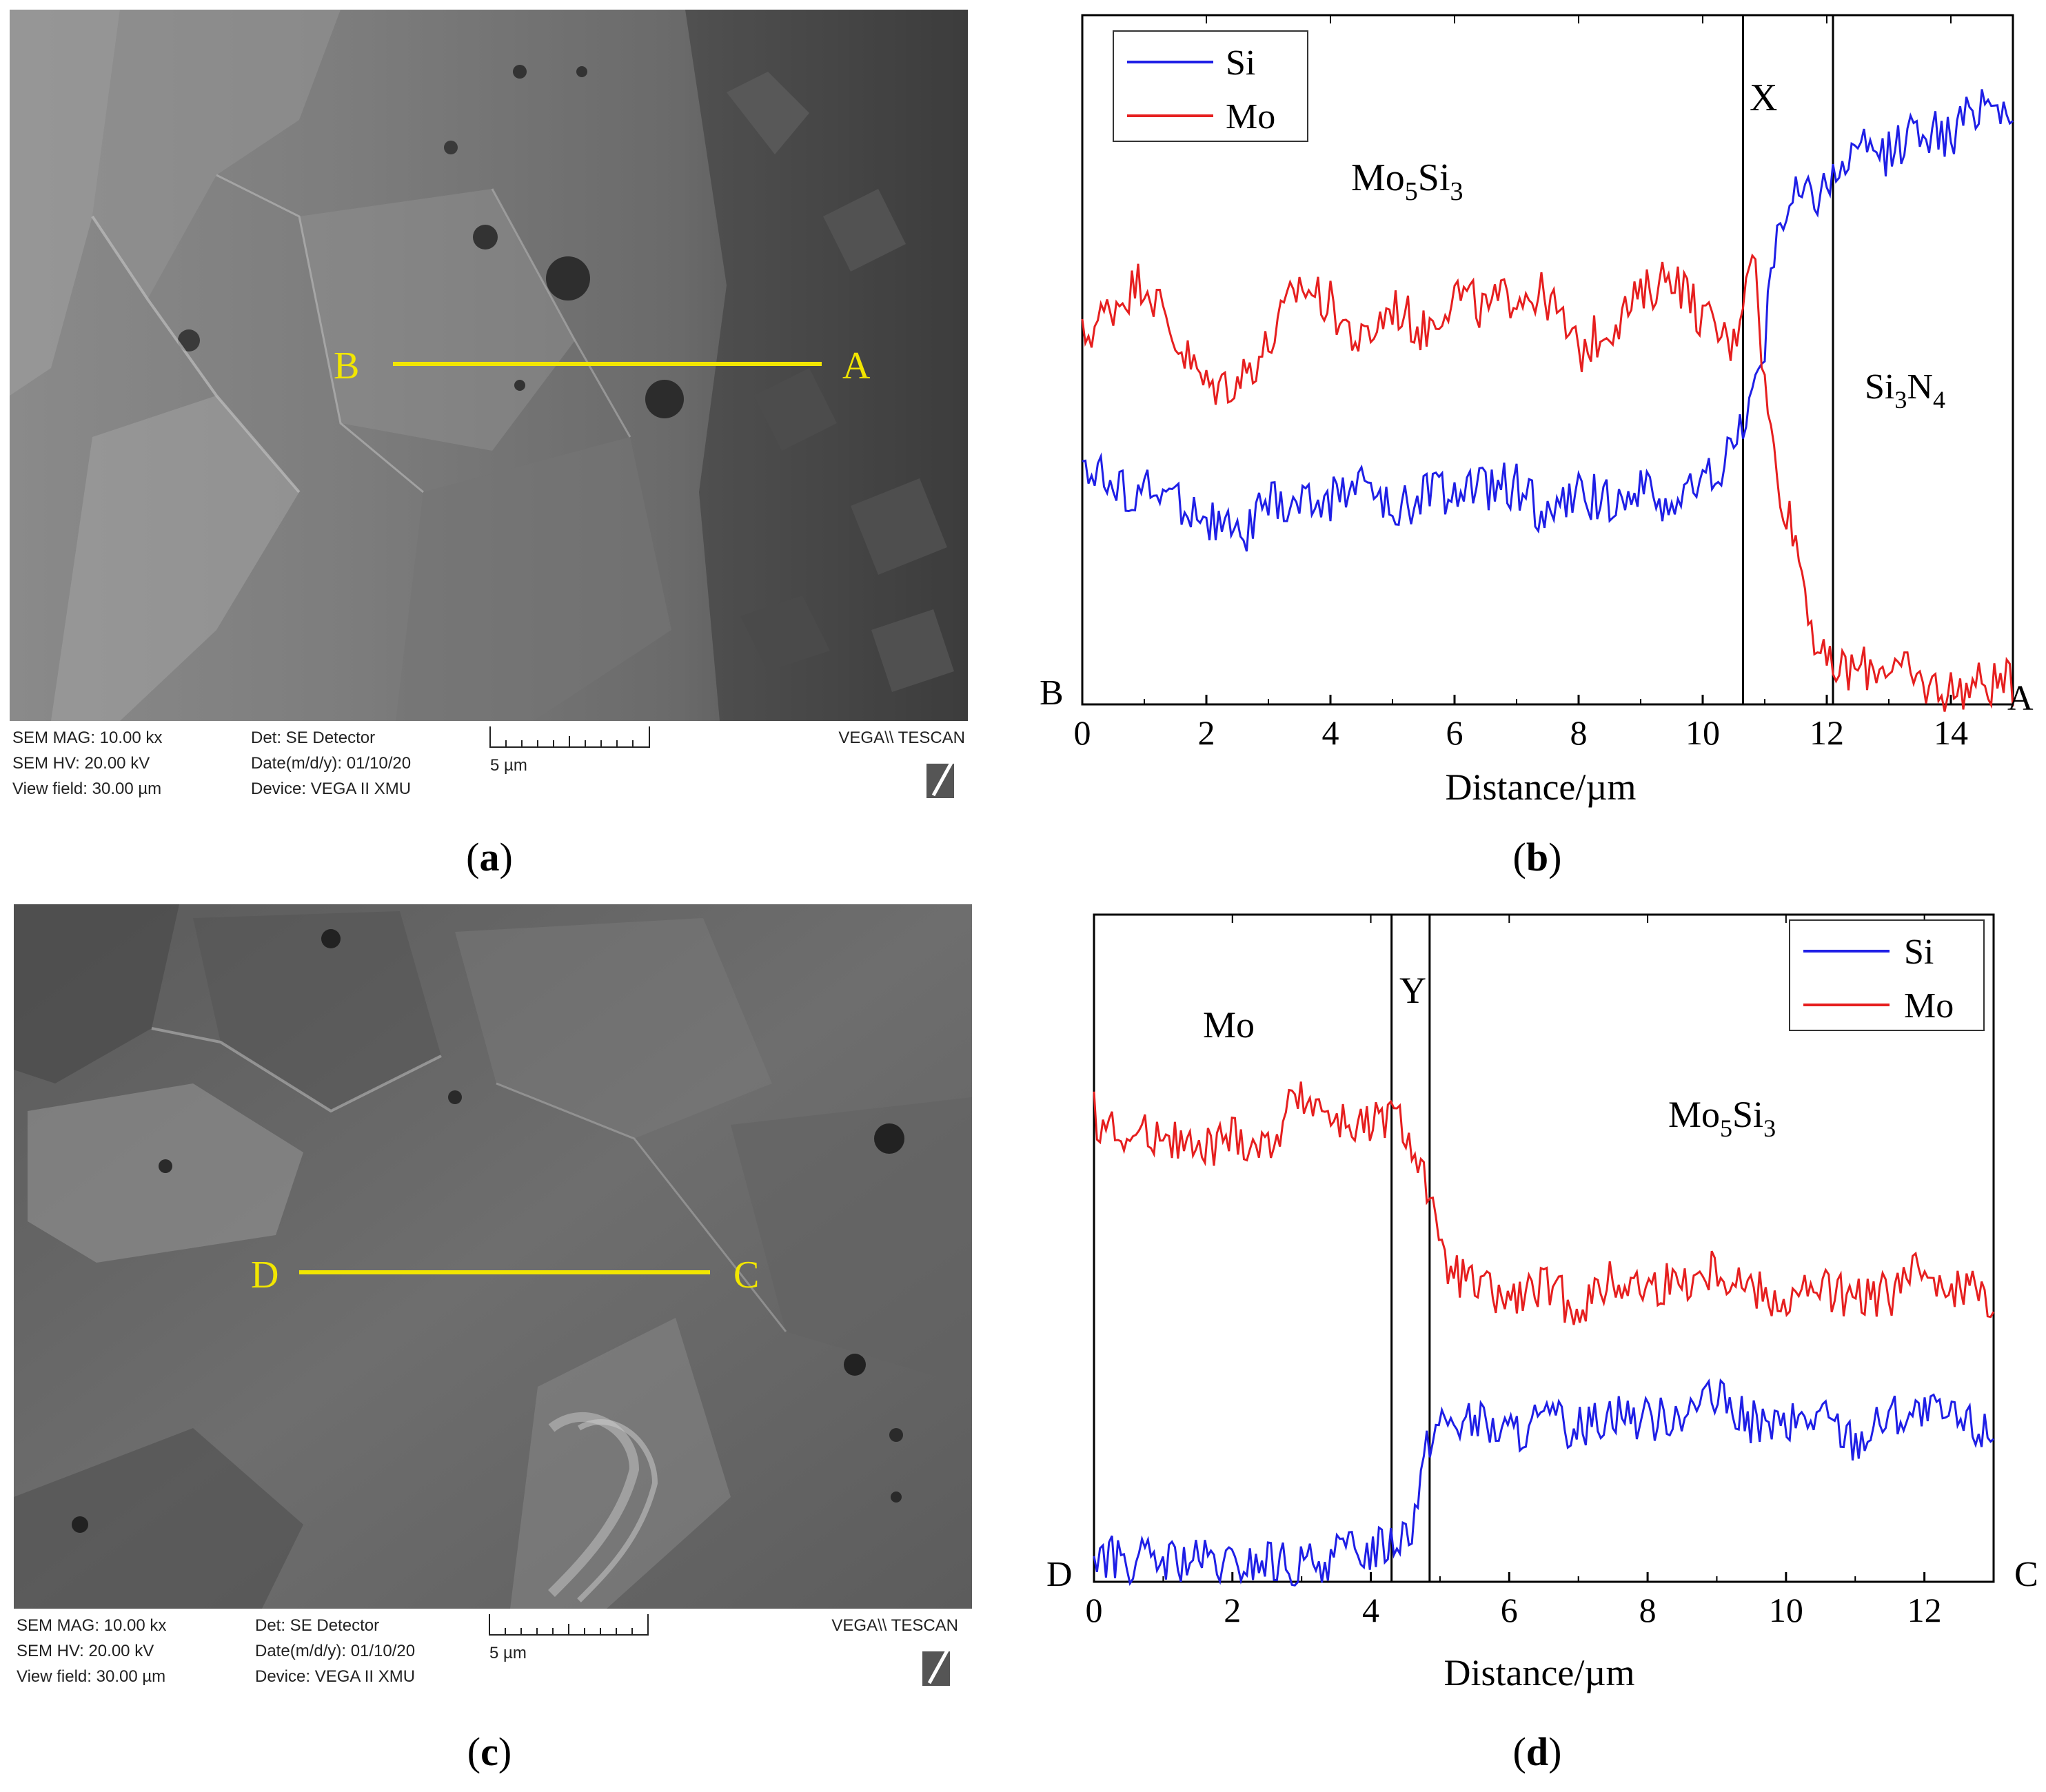  I want to click on sem-date-c: Date(m/d/y): 01/10/20, so click(335, 1651).